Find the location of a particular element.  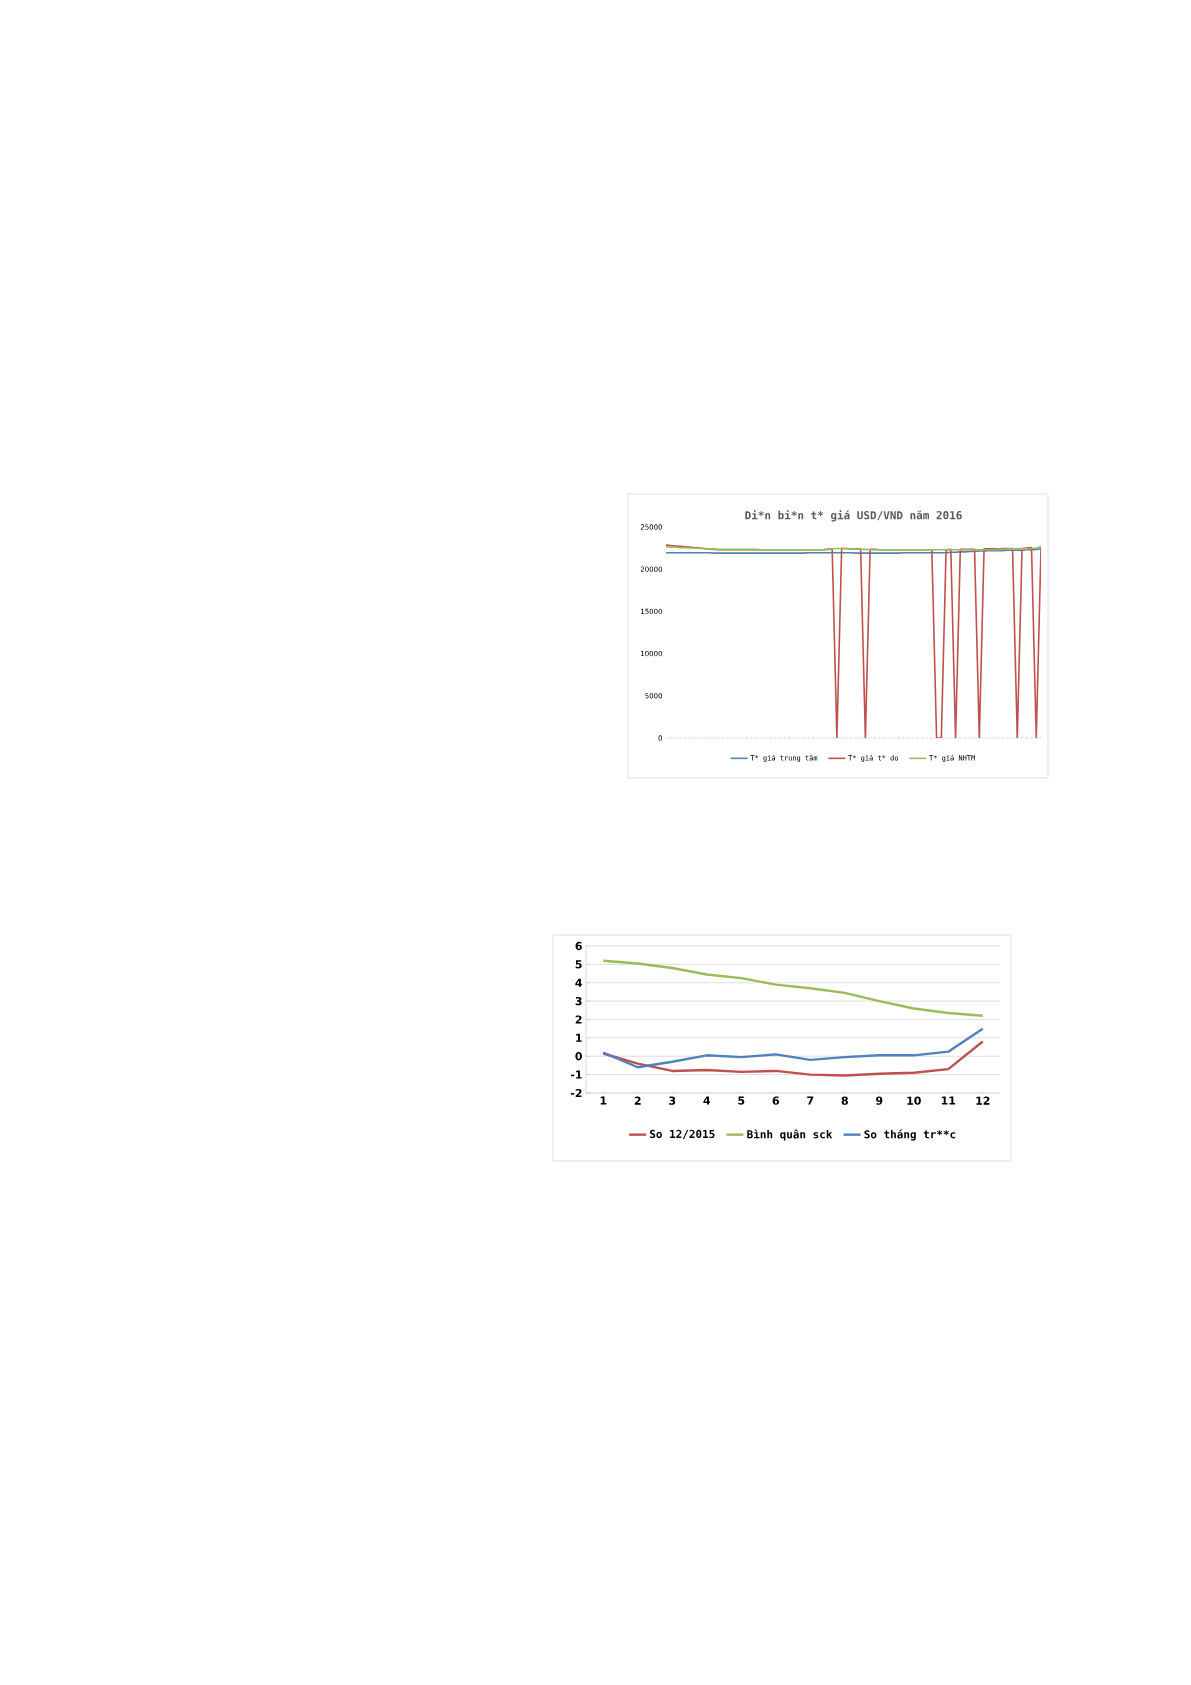

y-tick-label: 1 is located at coordinates (579, 1037).